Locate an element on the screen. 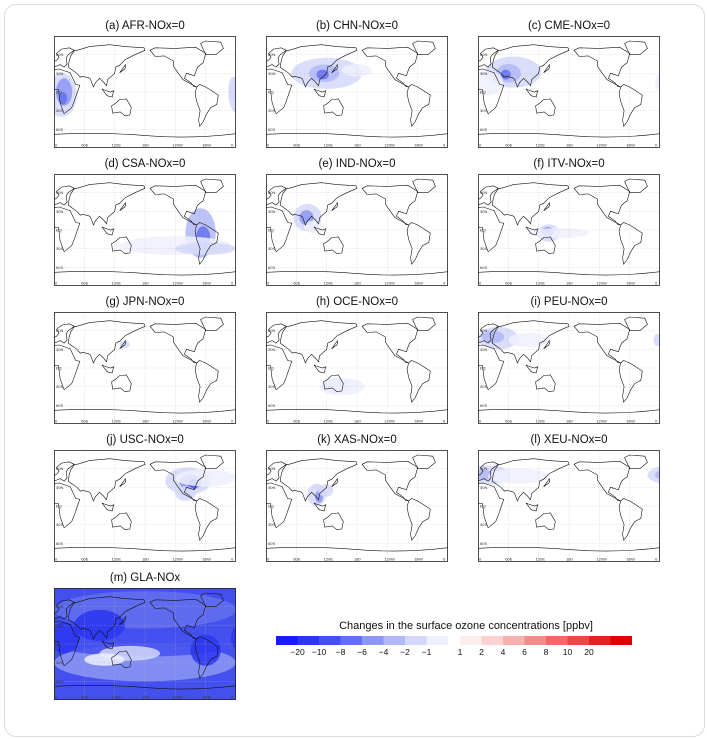  panel-title: (i) PEU-NOx=0 is located at coordinates (569, 302).